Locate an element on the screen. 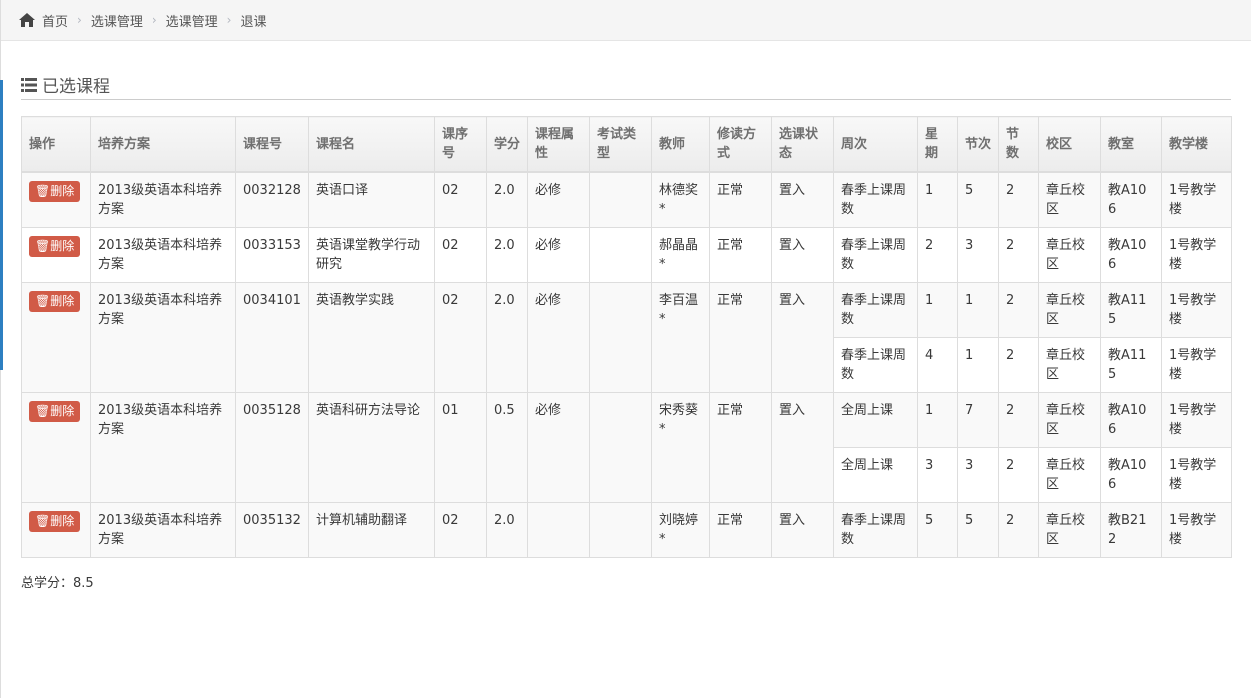 Image resolution: width=1251 pixels, height=698 pixels. column-header: 教学楼 is located at coordinates (1196, 144).